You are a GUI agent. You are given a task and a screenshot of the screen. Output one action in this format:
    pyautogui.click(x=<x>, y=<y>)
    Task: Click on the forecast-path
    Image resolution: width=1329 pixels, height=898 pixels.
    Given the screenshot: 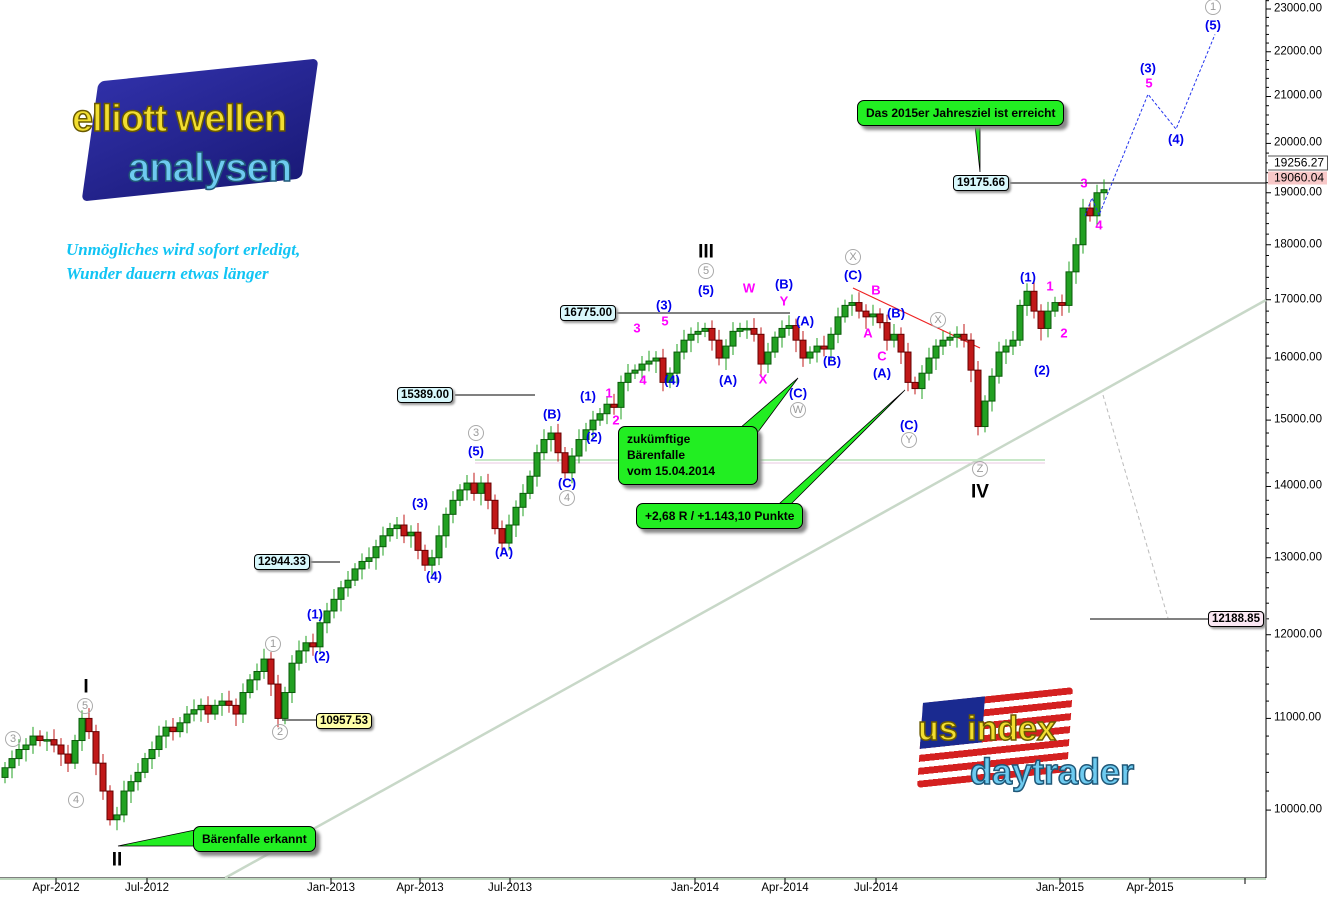 What is the action you would take?
    pyautogui.click(x=1150, y=125)
    